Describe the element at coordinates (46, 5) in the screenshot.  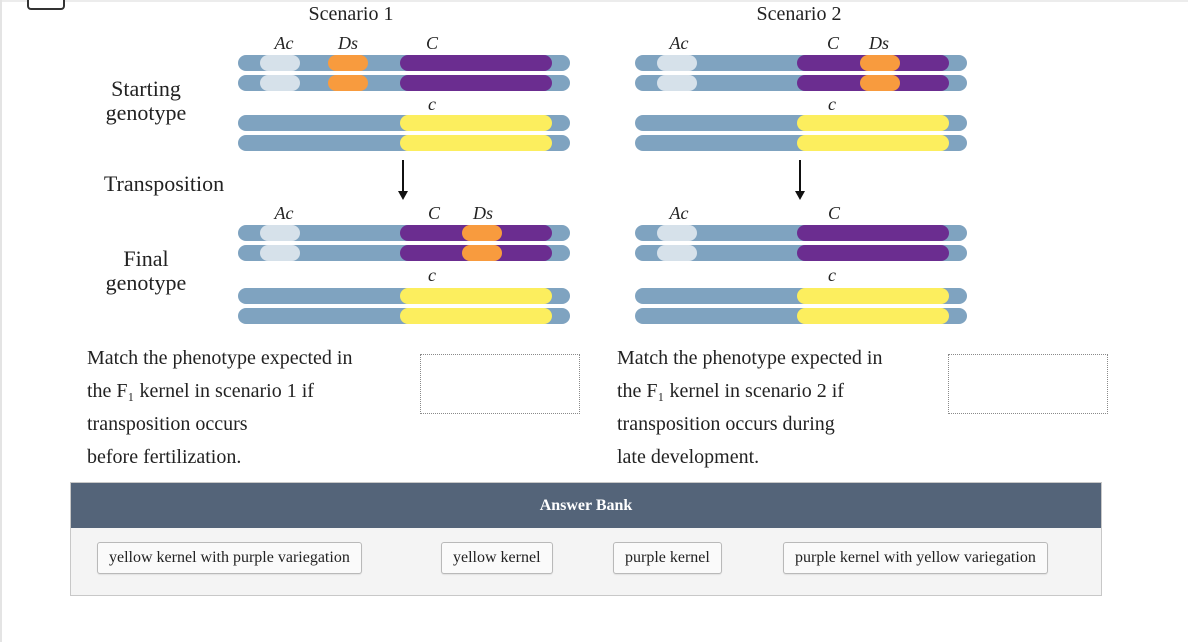
I see `corner-button` at that location.